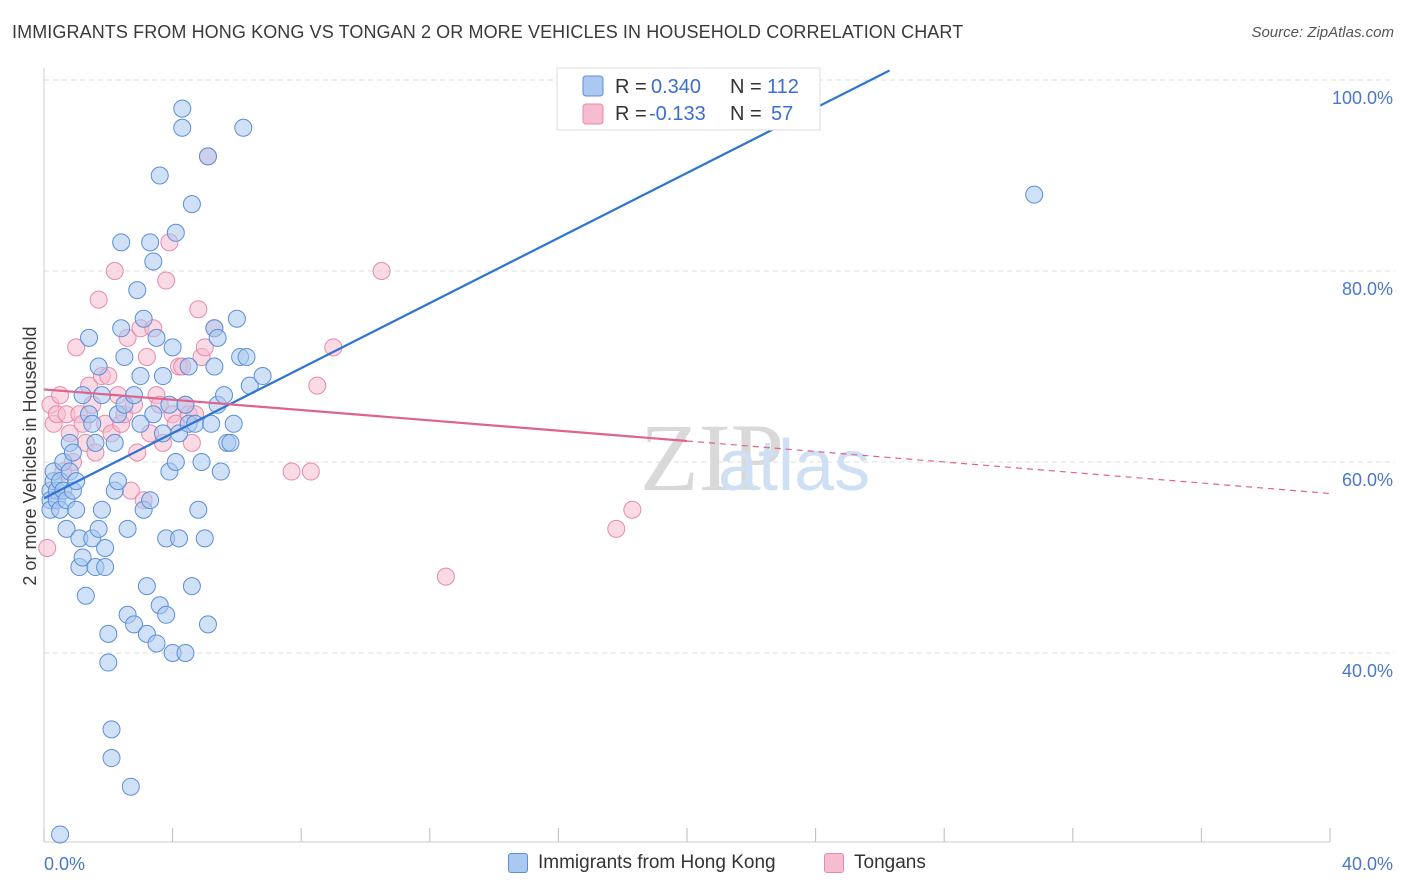 Image resolution: width=1406 pixels, height=892 pixels. Describe the element at coordinates (688, 99) in the screenshot. I see `top-legend: R = 0.340 N = 112 R = -0.133 N = 57` at that location.